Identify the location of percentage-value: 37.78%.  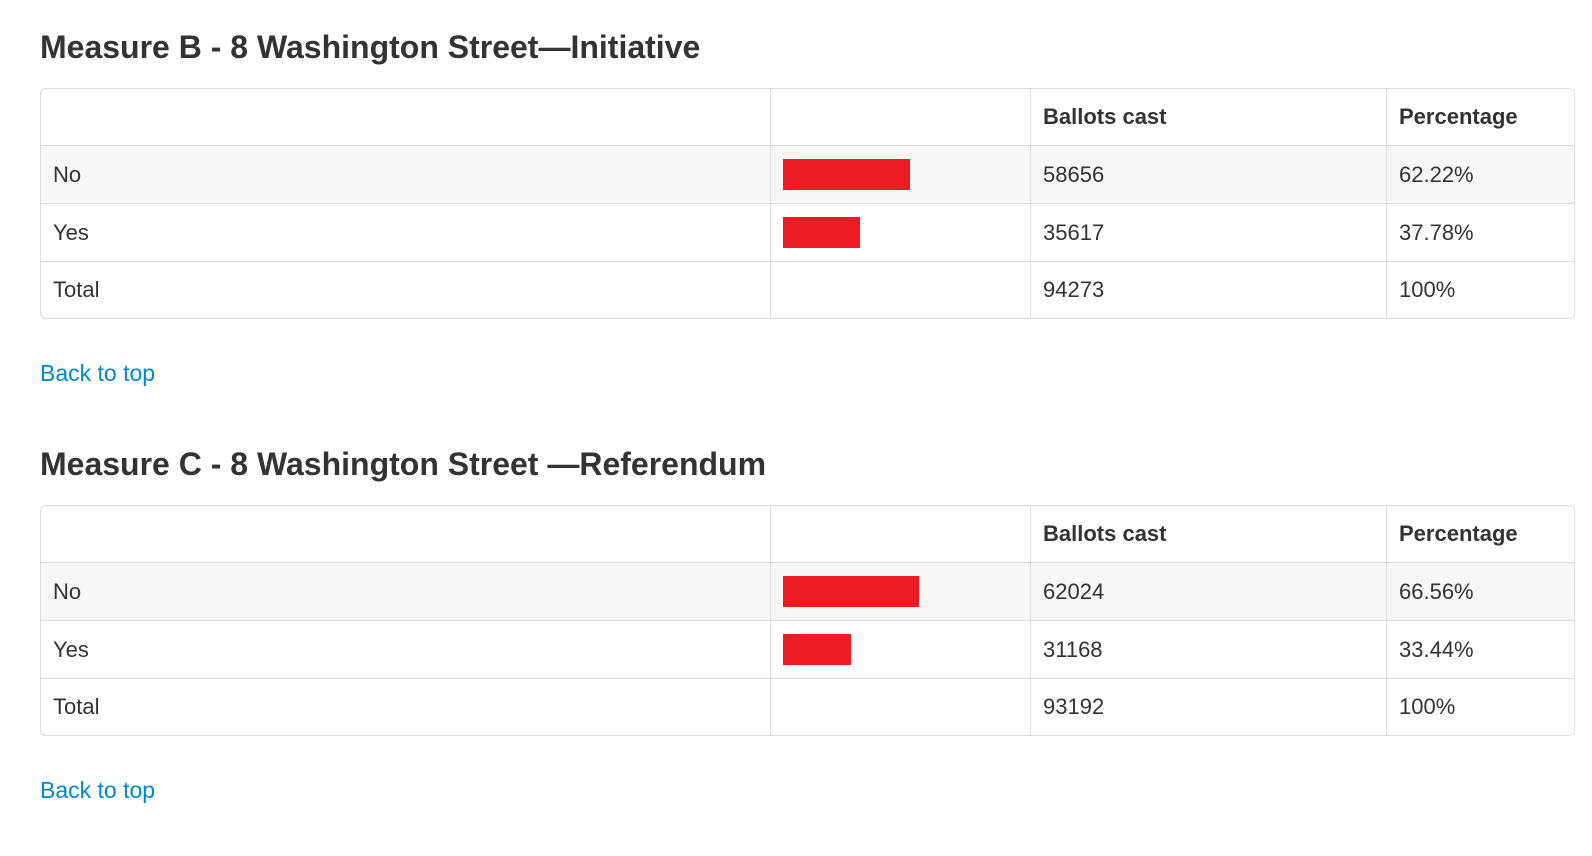
(1480, 232).